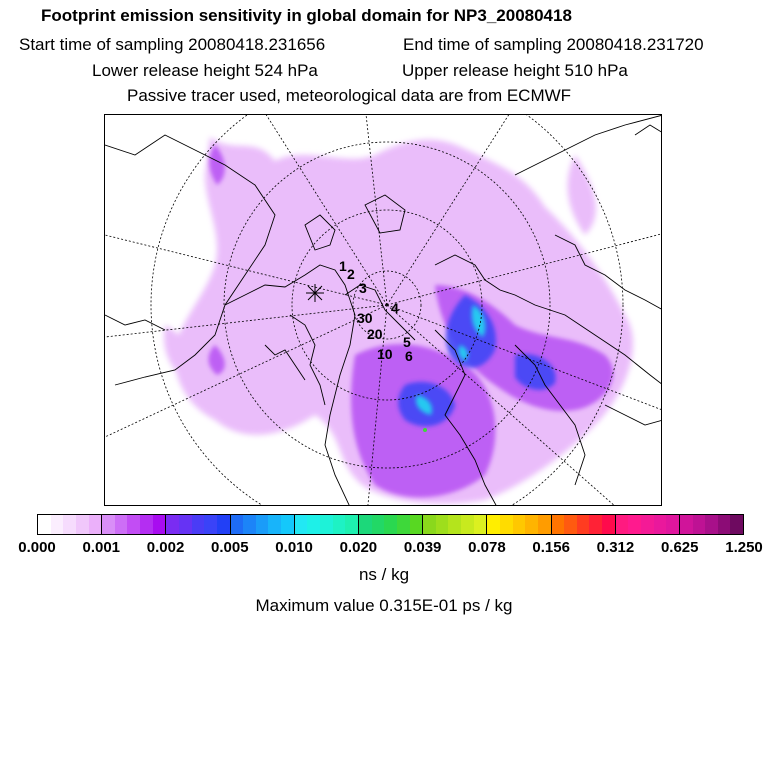 The image size is (768, 768). Describe the element at coordinates (487, 547) in the screenshot. I see `colorbar-tick-label: 0.078` at that location.